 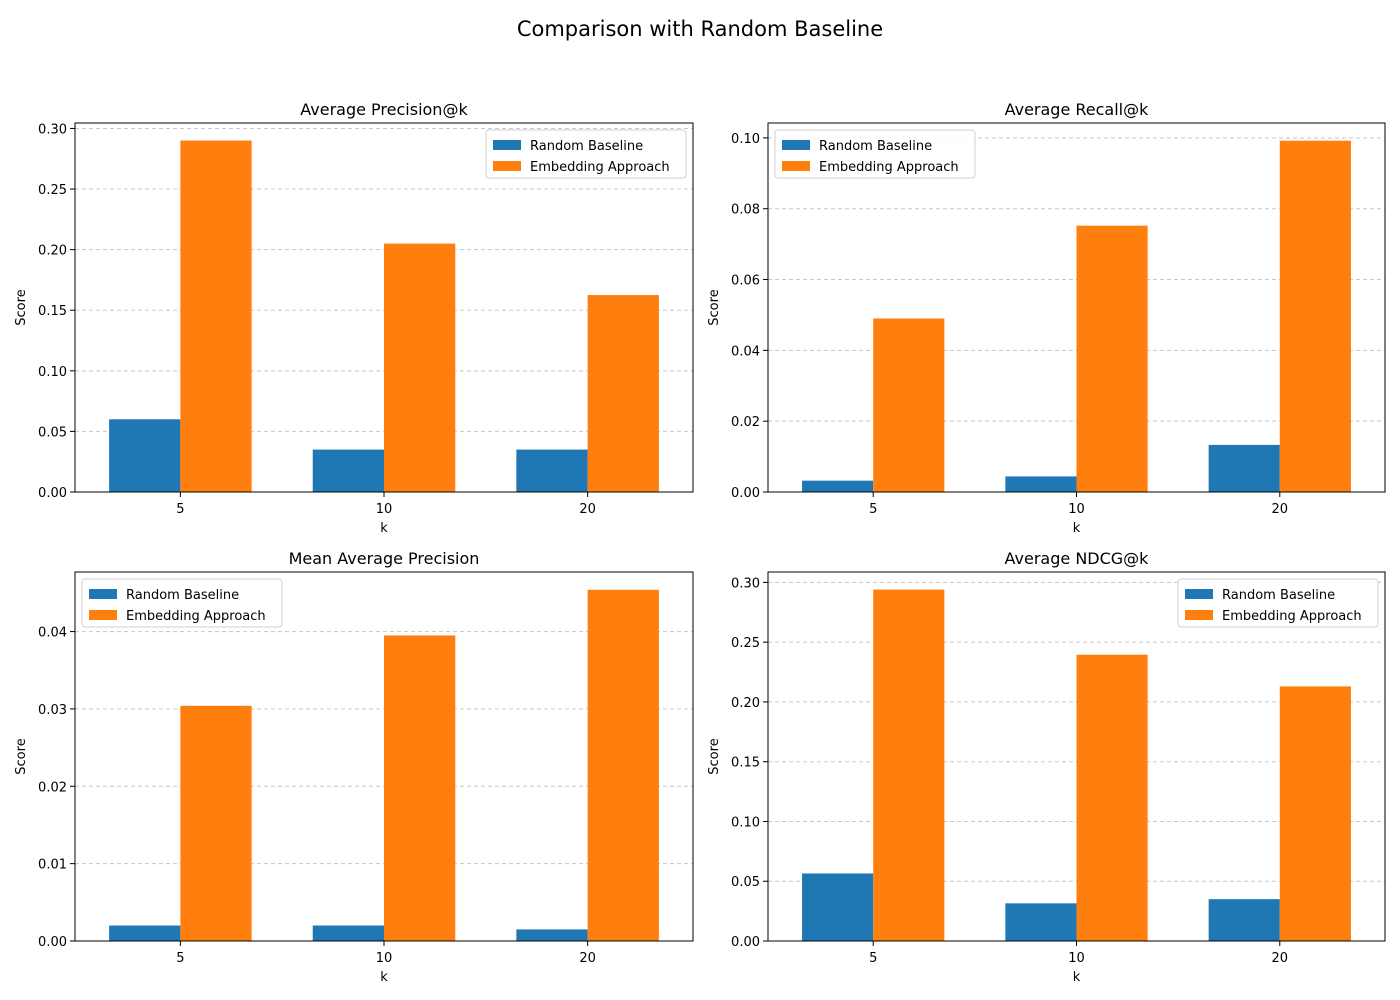 I want to click on chart3-bar-random-k20, so click(x=552, y=935).